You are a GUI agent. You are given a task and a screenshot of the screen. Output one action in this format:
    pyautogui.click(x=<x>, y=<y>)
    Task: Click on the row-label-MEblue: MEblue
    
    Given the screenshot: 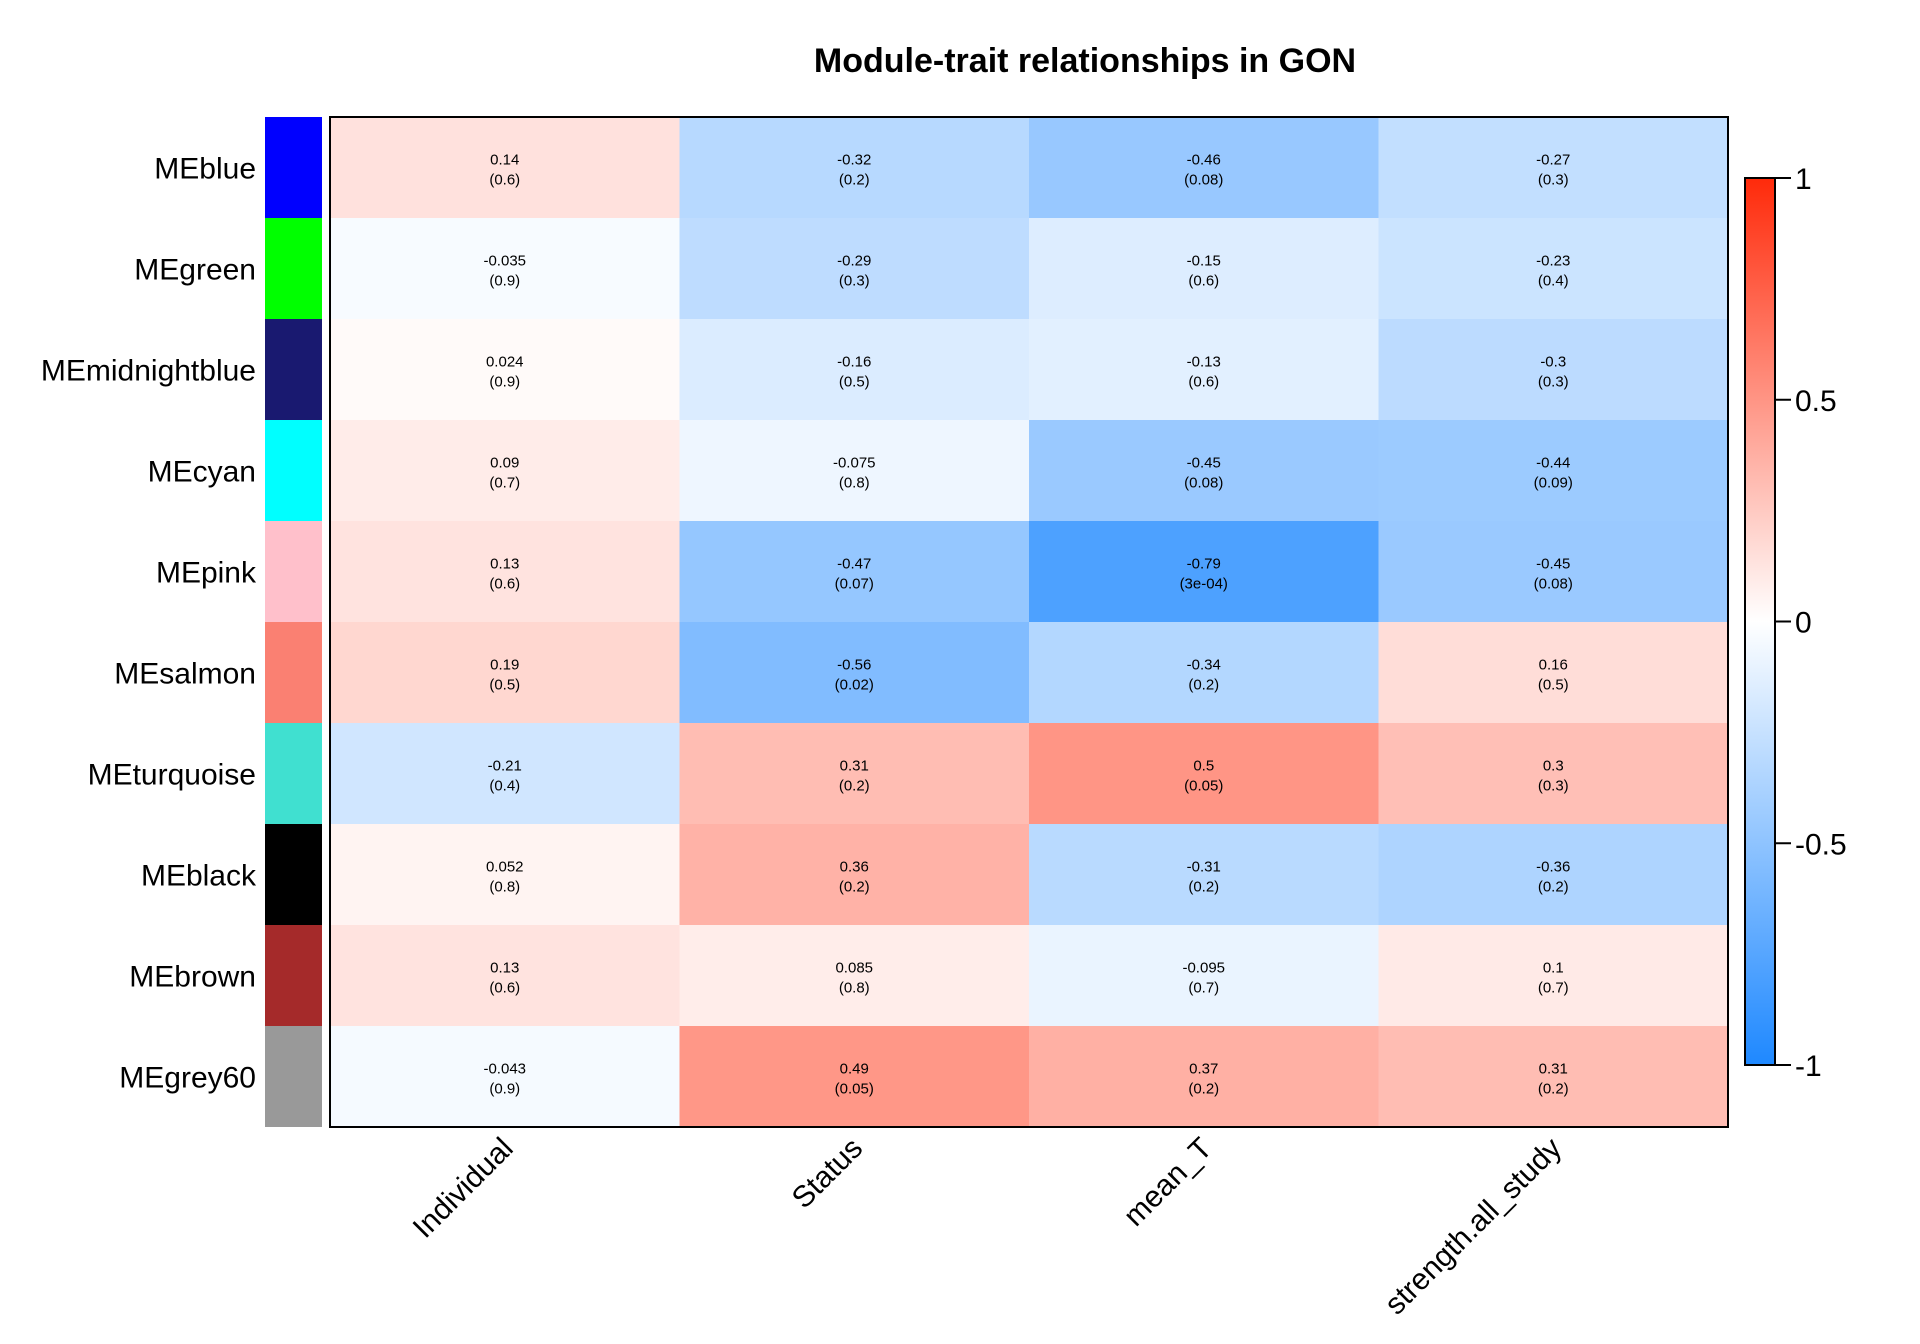 What is the action you would take?
    pyautogui.click(x=205, y=169)
    